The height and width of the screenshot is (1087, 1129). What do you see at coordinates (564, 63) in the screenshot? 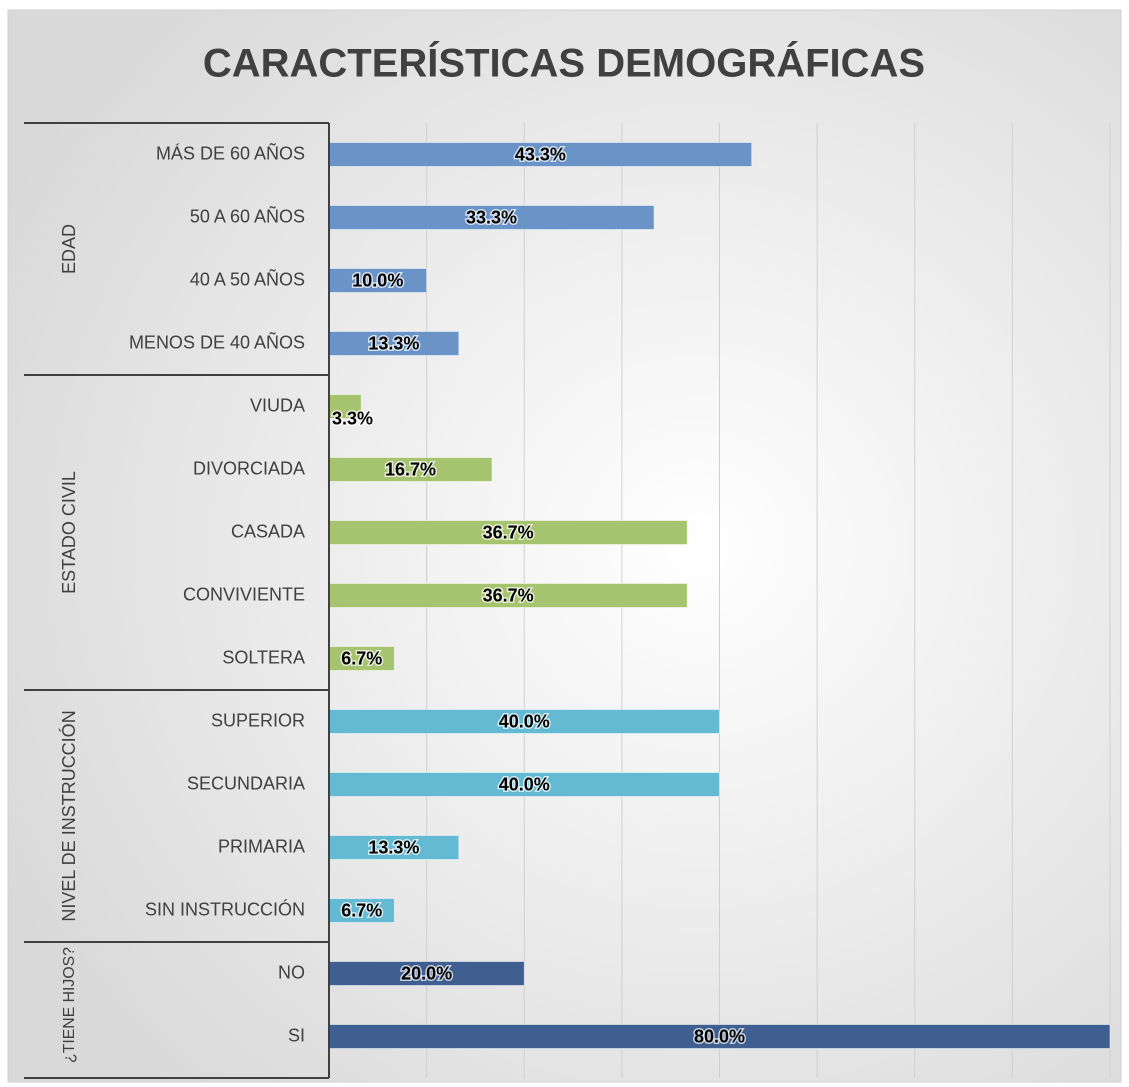
I see `chart-title: CARACTERÍSTICAS DEMOGRÁFICAS` at bounding box center [564, 63].